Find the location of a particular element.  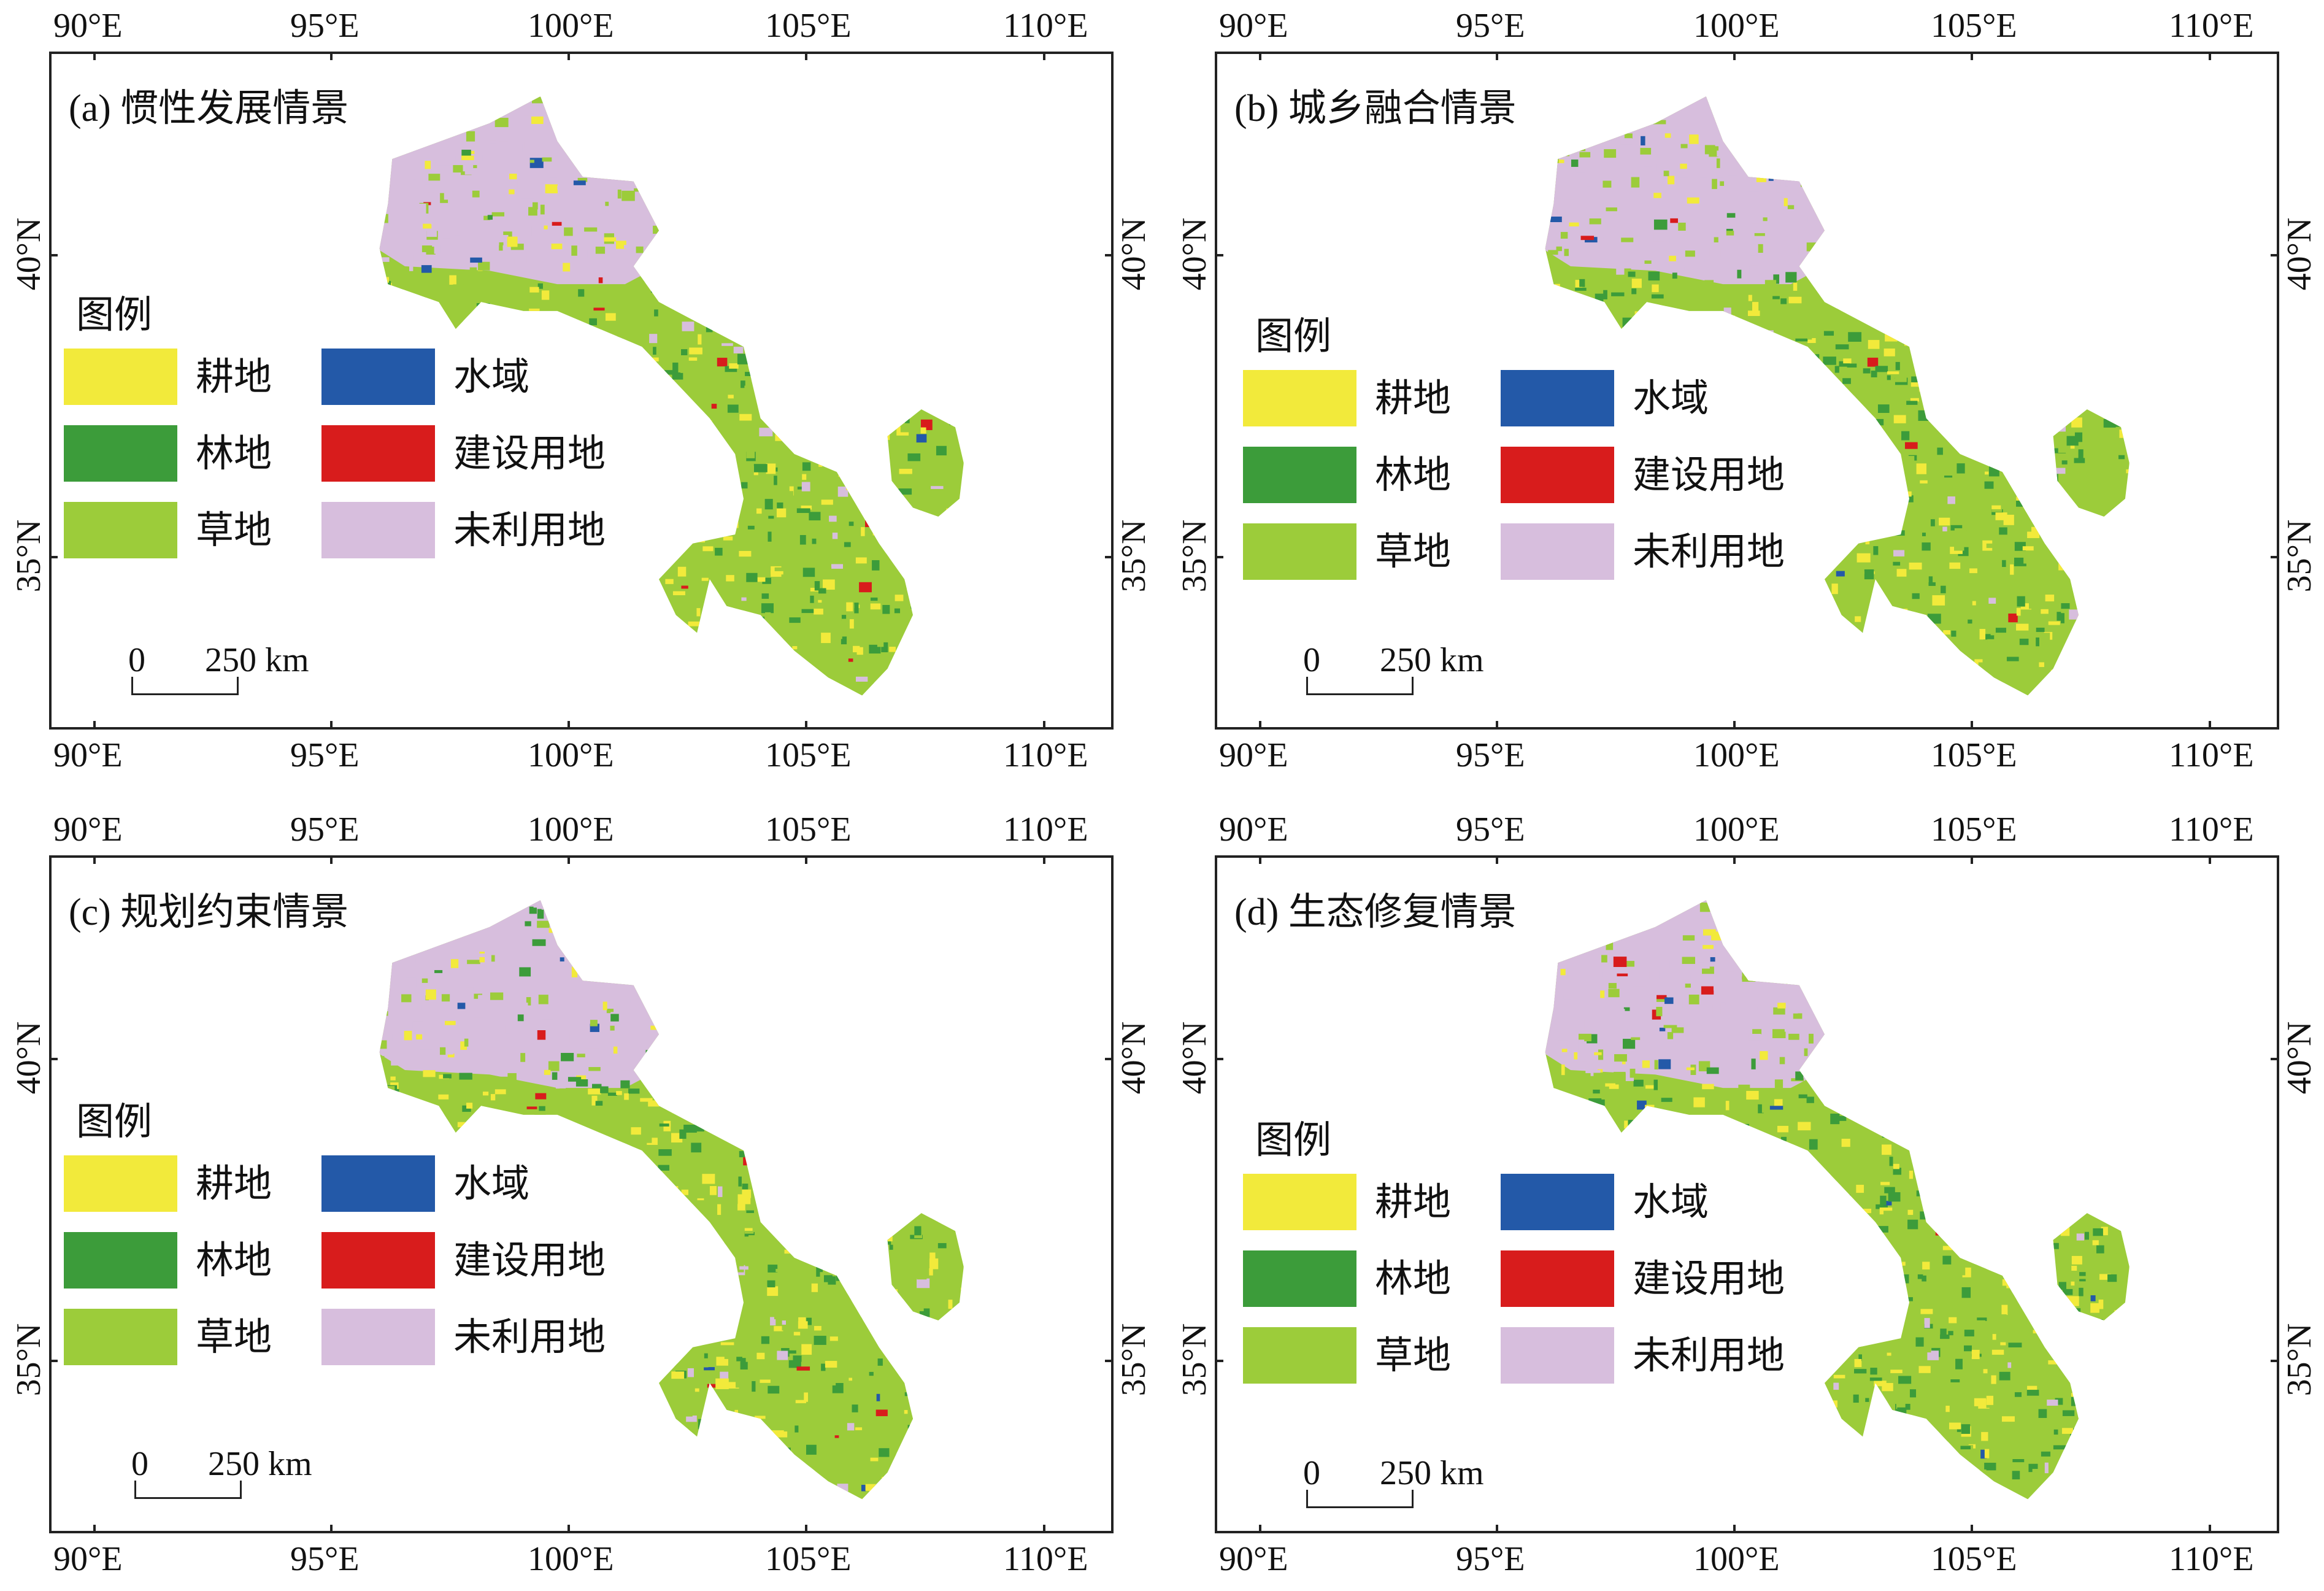

panel-title: (a) 惯性发展情景 is located at coordinates (208, 109).